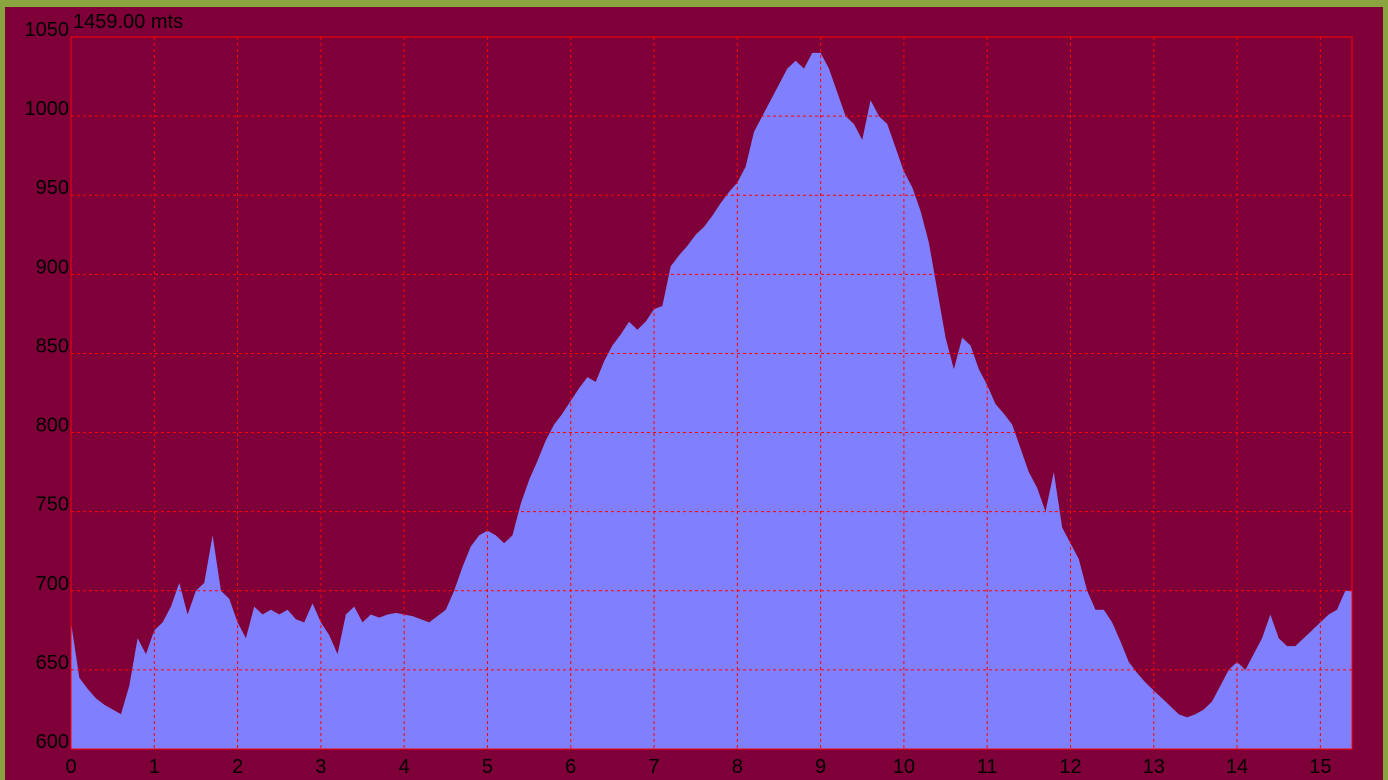  I want to click on x-tick-label: 1, so click(154, 767).